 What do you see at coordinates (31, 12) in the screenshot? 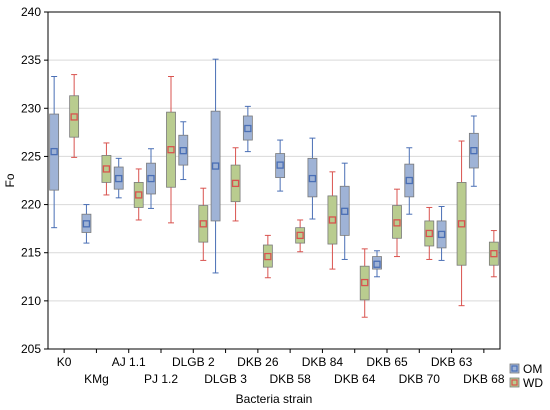
I see `y-tick-label: 240` at bounding box center [31, 12].